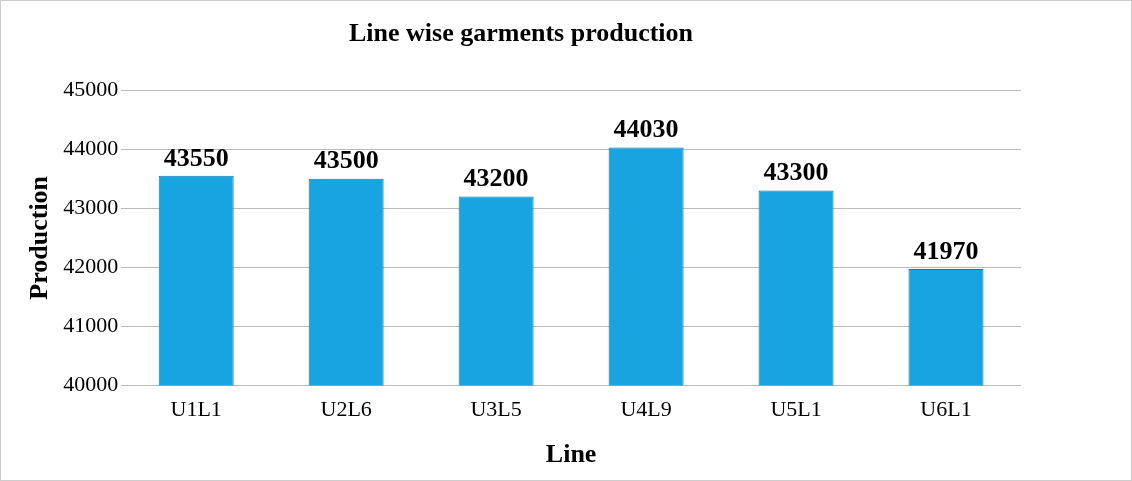 The height and width of the screenshot is (481, 1132). I want to click on x-tick-label: U6L1, so click(946, 409).